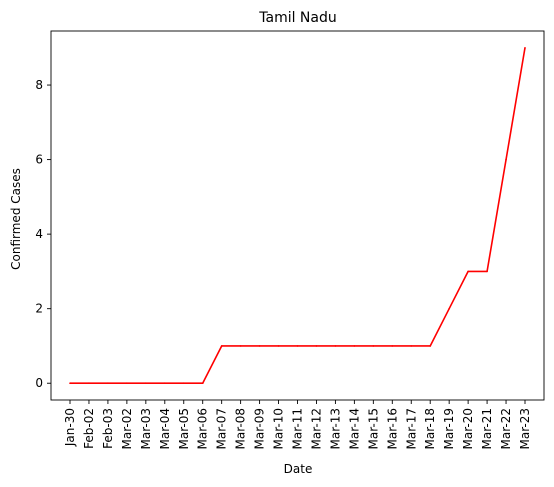 The height and width of the screenshot is (487, 554). Describe the element at coordinates (297, 18) in the screenshot. I see `chart-title: Tamil Nadu` at that location.